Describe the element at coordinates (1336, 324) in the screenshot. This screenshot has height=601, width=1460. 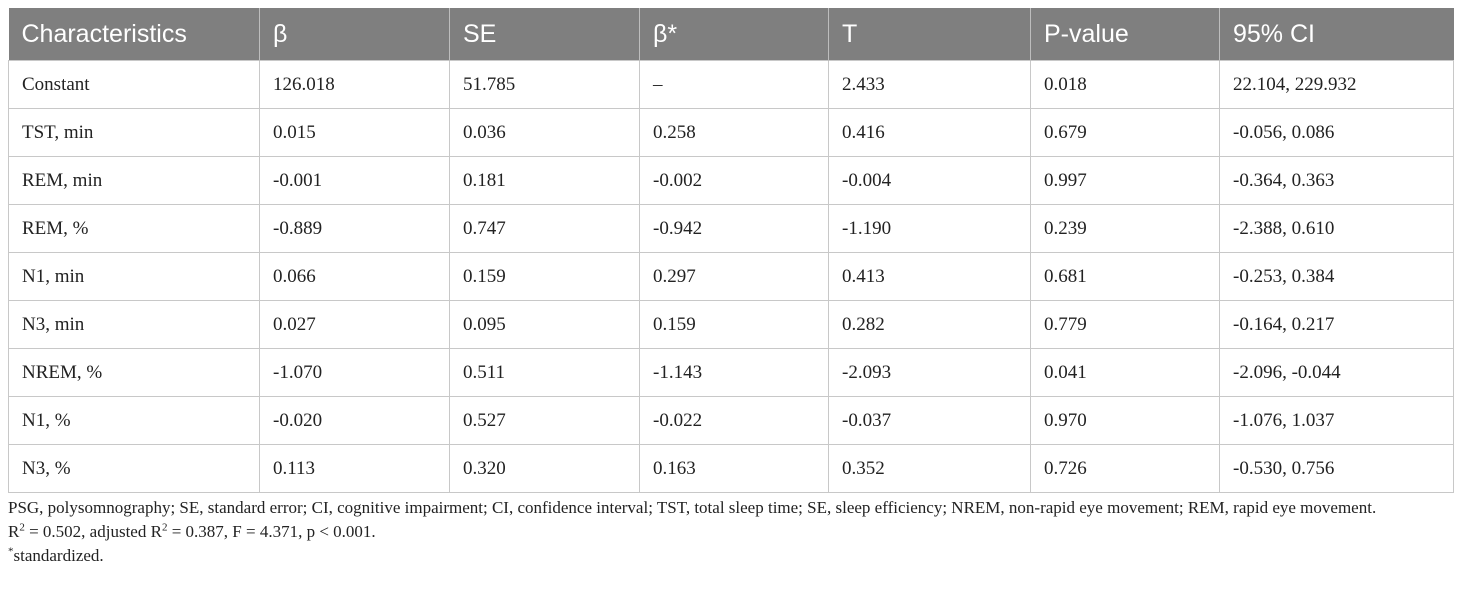
I see `cell-95-ci: -0.164, 0.217` at that location.